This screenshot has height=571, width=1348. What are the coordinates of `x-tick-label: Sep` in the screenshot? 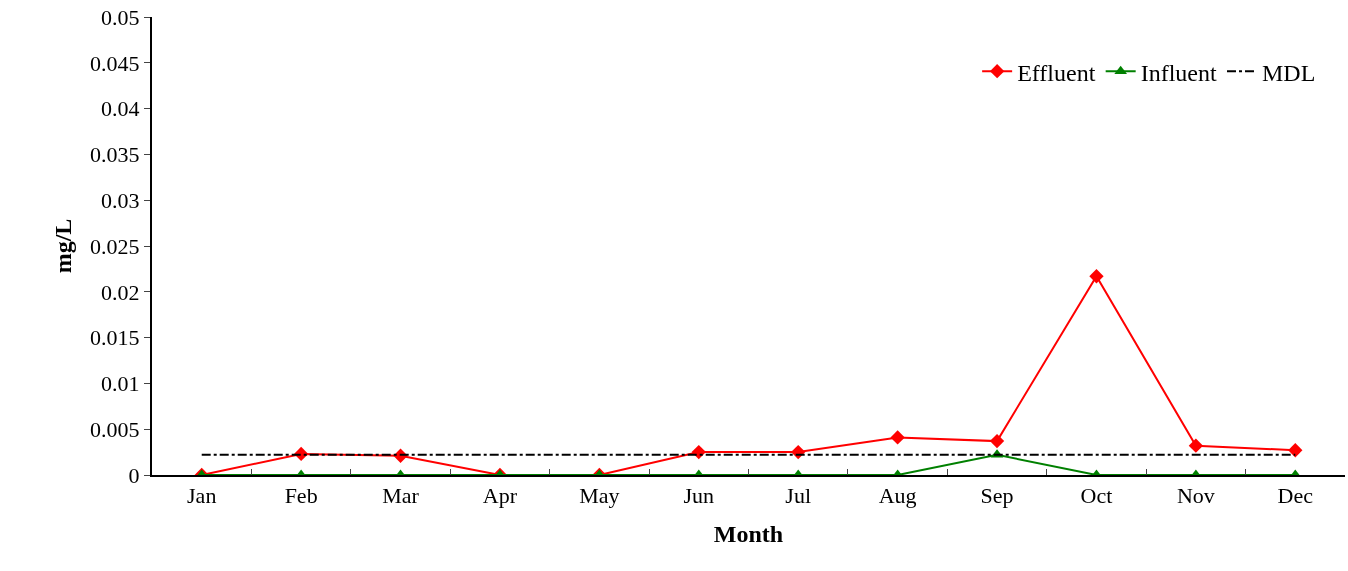 It's located at (997, 496).